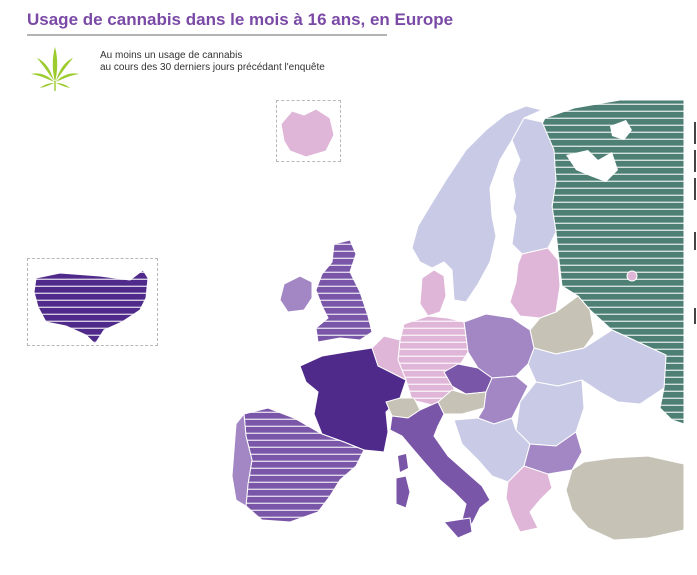  What do you see at coordinates (458, 528) in the screenshot?
I see `region-sicily` at bounding box center [458, 528].